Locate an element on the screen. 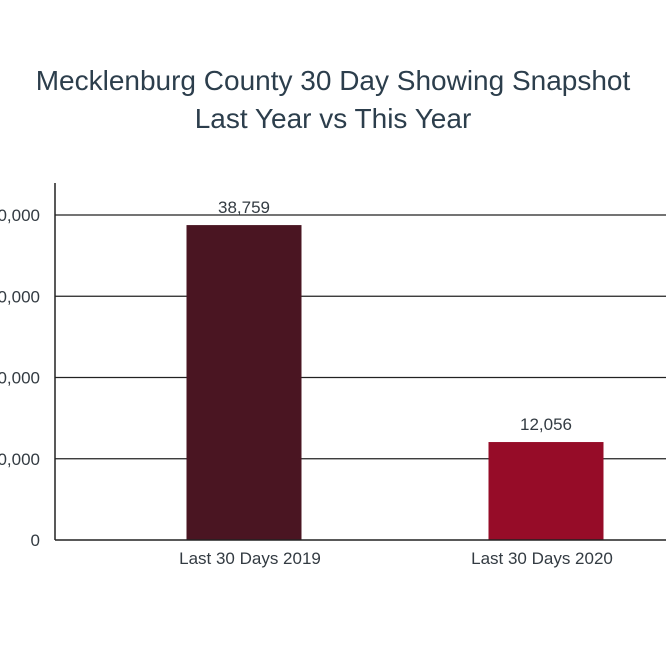 The width and height of the screenshot is (666, 666). y-tick-label: 10,000 is located at coordinates (20, 459).